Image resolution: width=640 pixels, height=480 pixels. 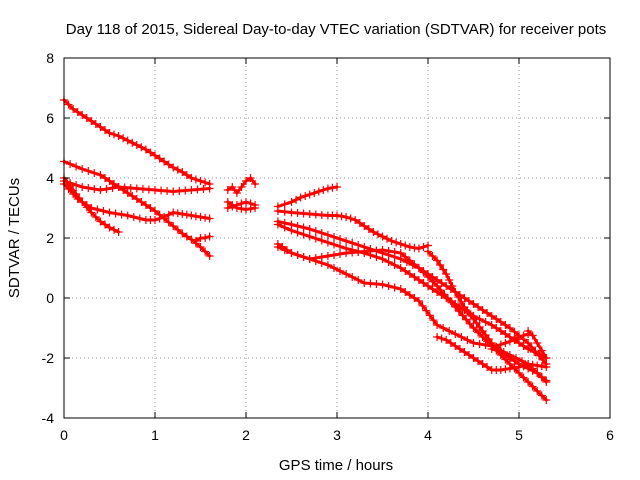 I want to click on series-line, so click(x=412, y=323).